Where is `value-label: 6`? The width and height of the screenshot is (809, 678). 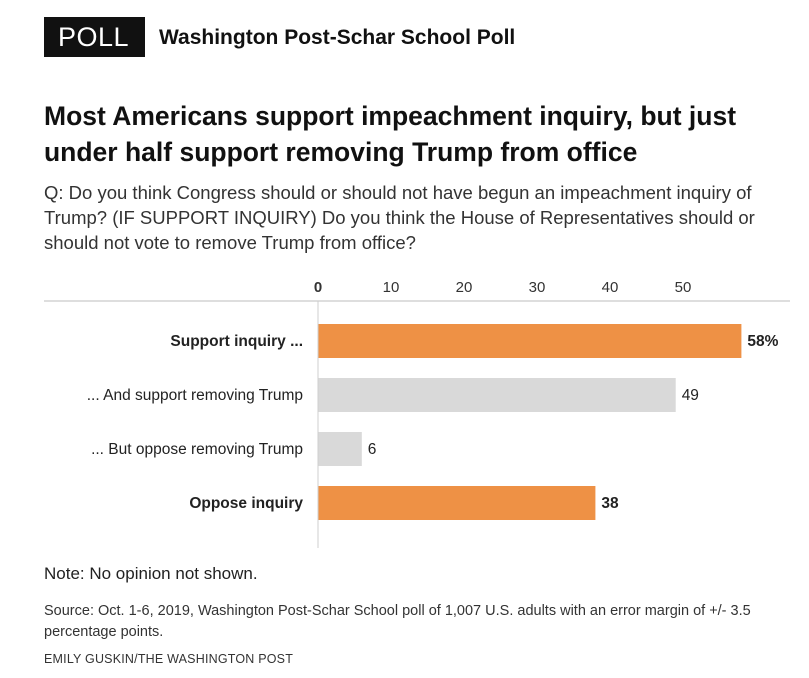
value-label: 6 is located at coordinates (372, 449).